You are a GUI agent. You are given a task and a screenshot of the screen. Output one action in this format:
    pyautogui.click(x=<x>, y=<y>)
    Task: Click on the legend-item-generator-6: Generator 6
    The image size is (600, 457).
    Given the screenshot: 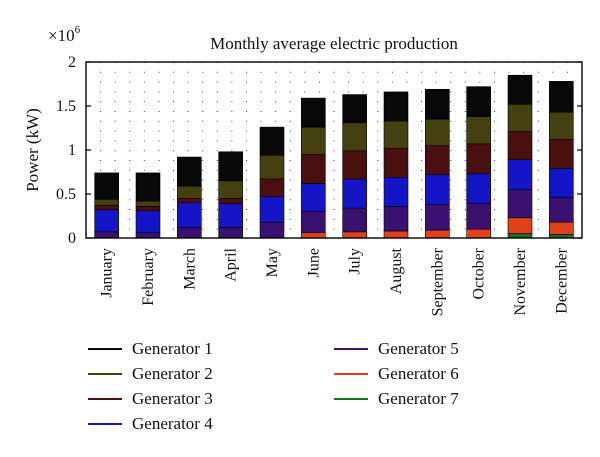 What is the action you would take?
    pyautogui.click(x=396, y=374)
    